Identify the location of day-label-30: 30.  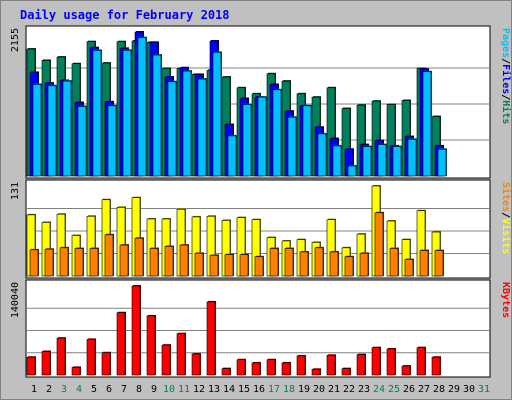
(469, 389).